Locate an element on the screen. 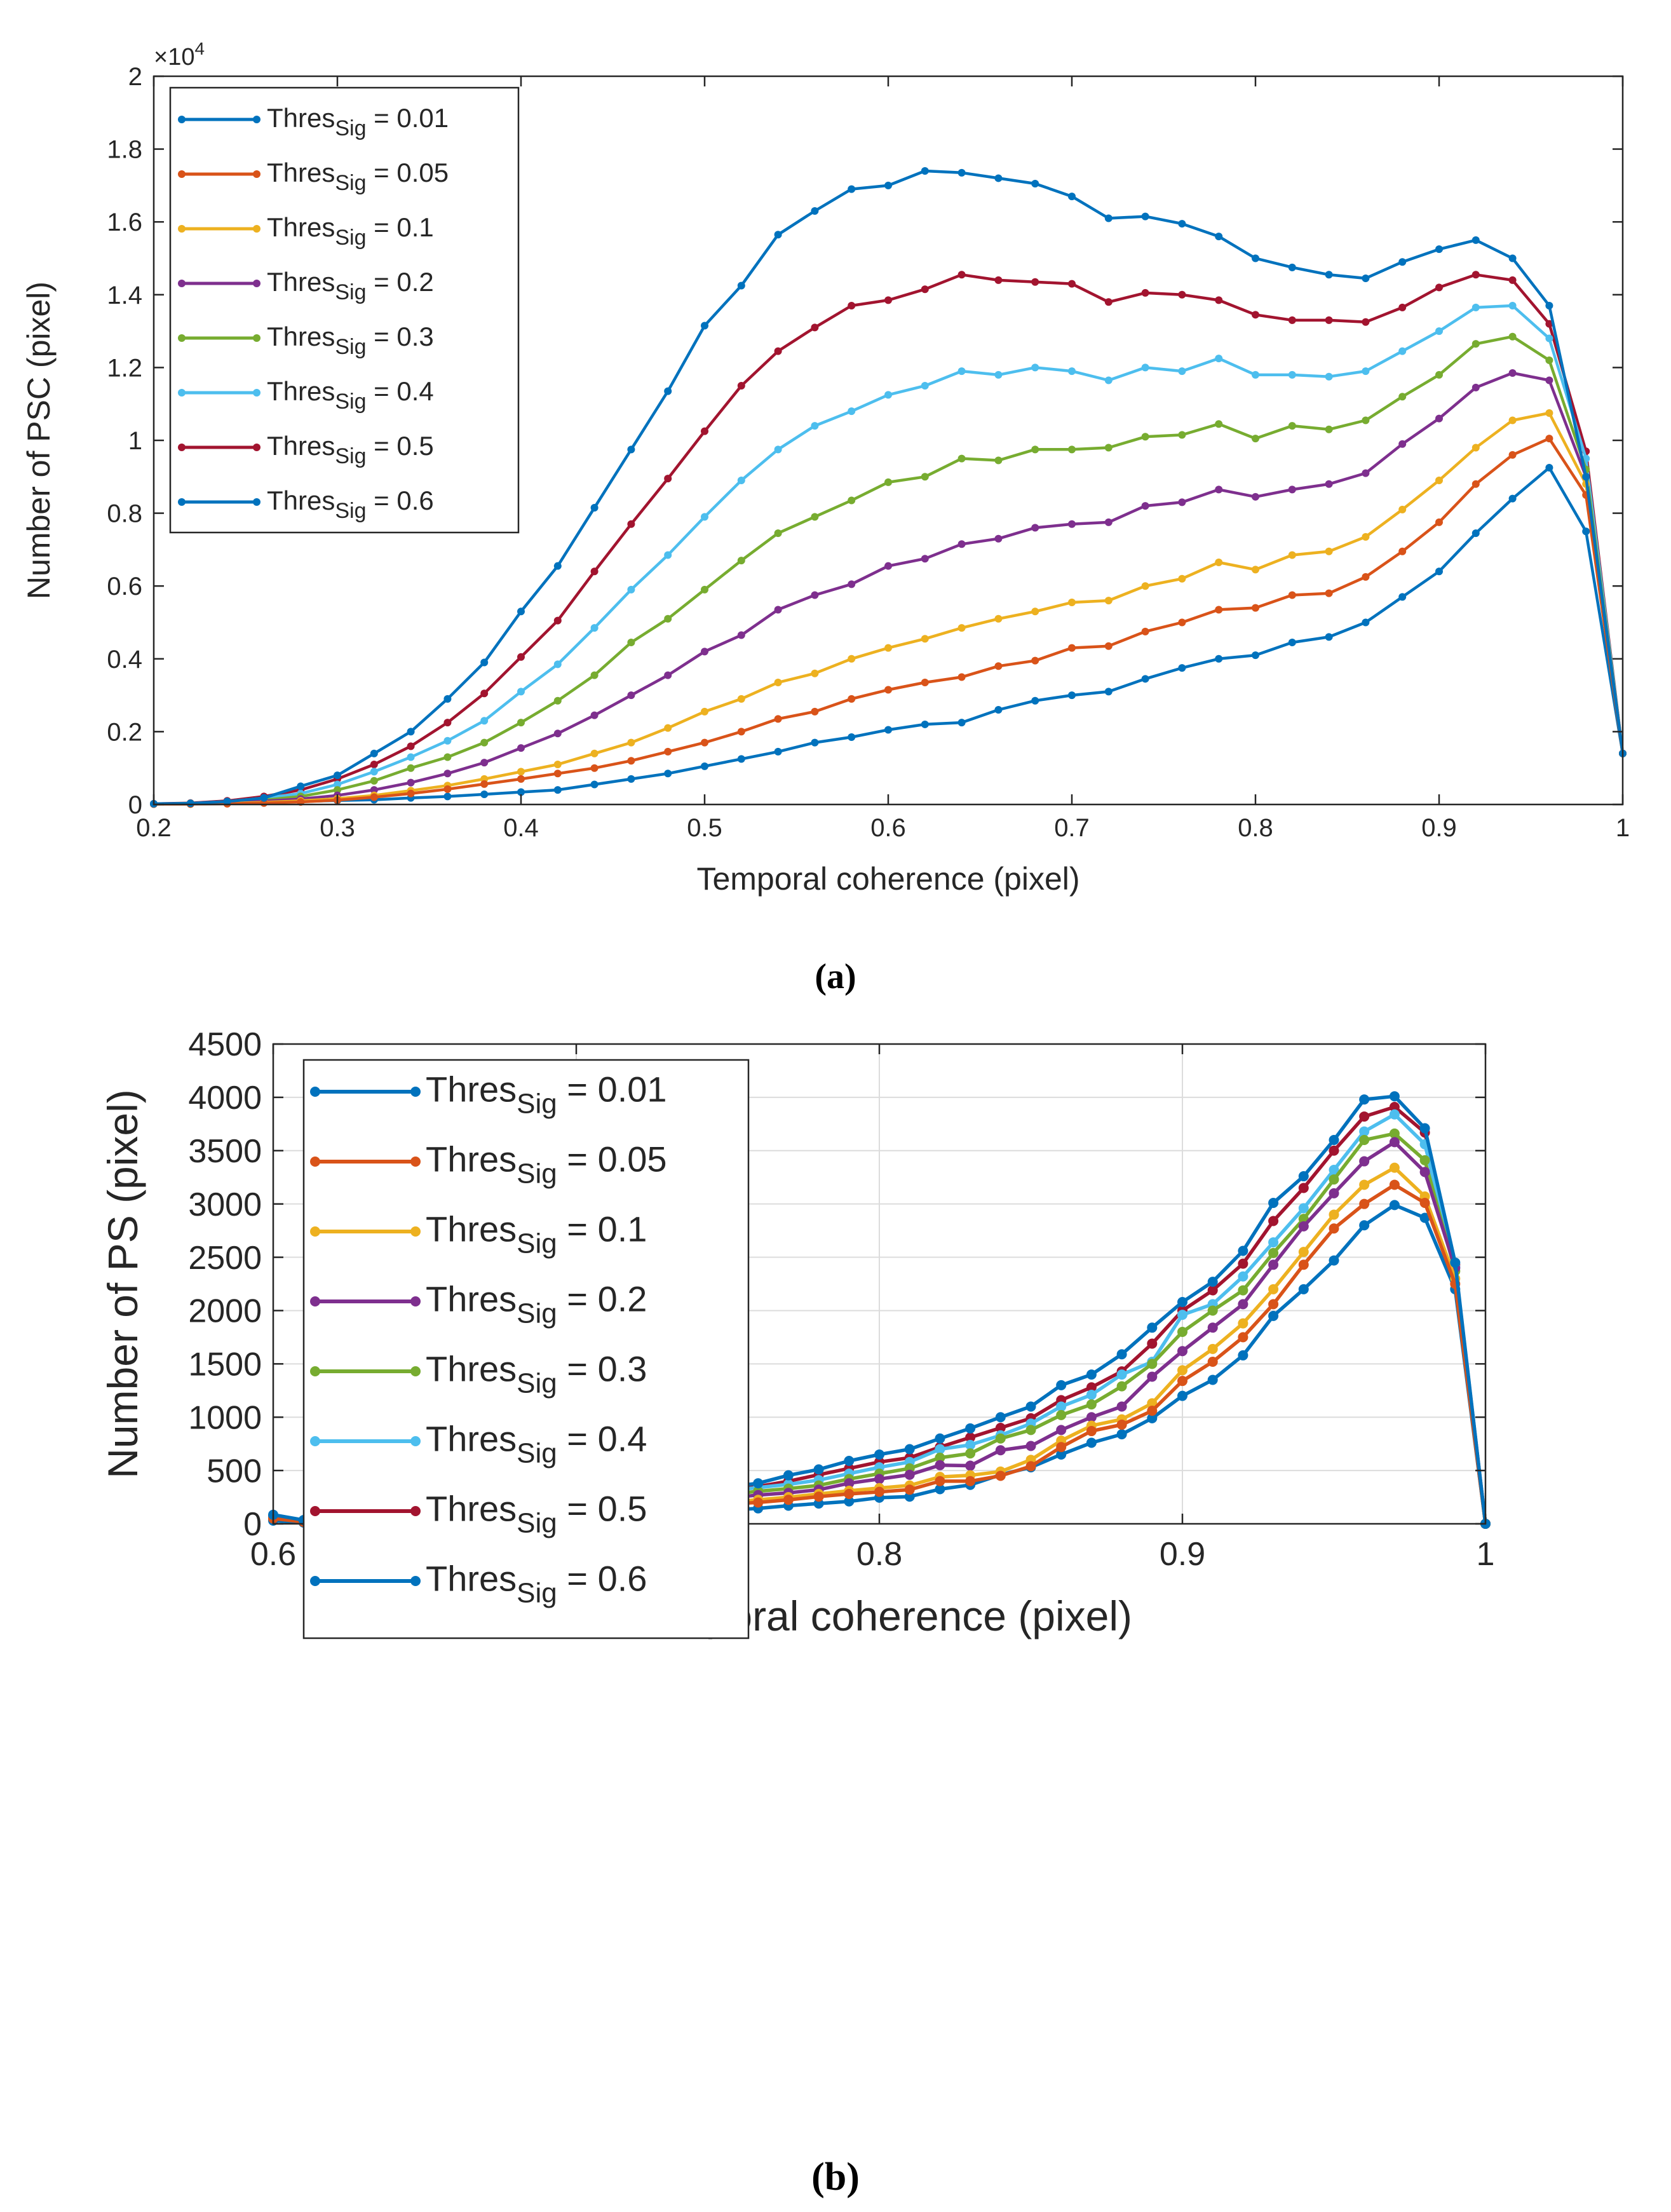 The image size is (1671, 2212). y-tick-label: 0 is located at coordinates (252, 1524).